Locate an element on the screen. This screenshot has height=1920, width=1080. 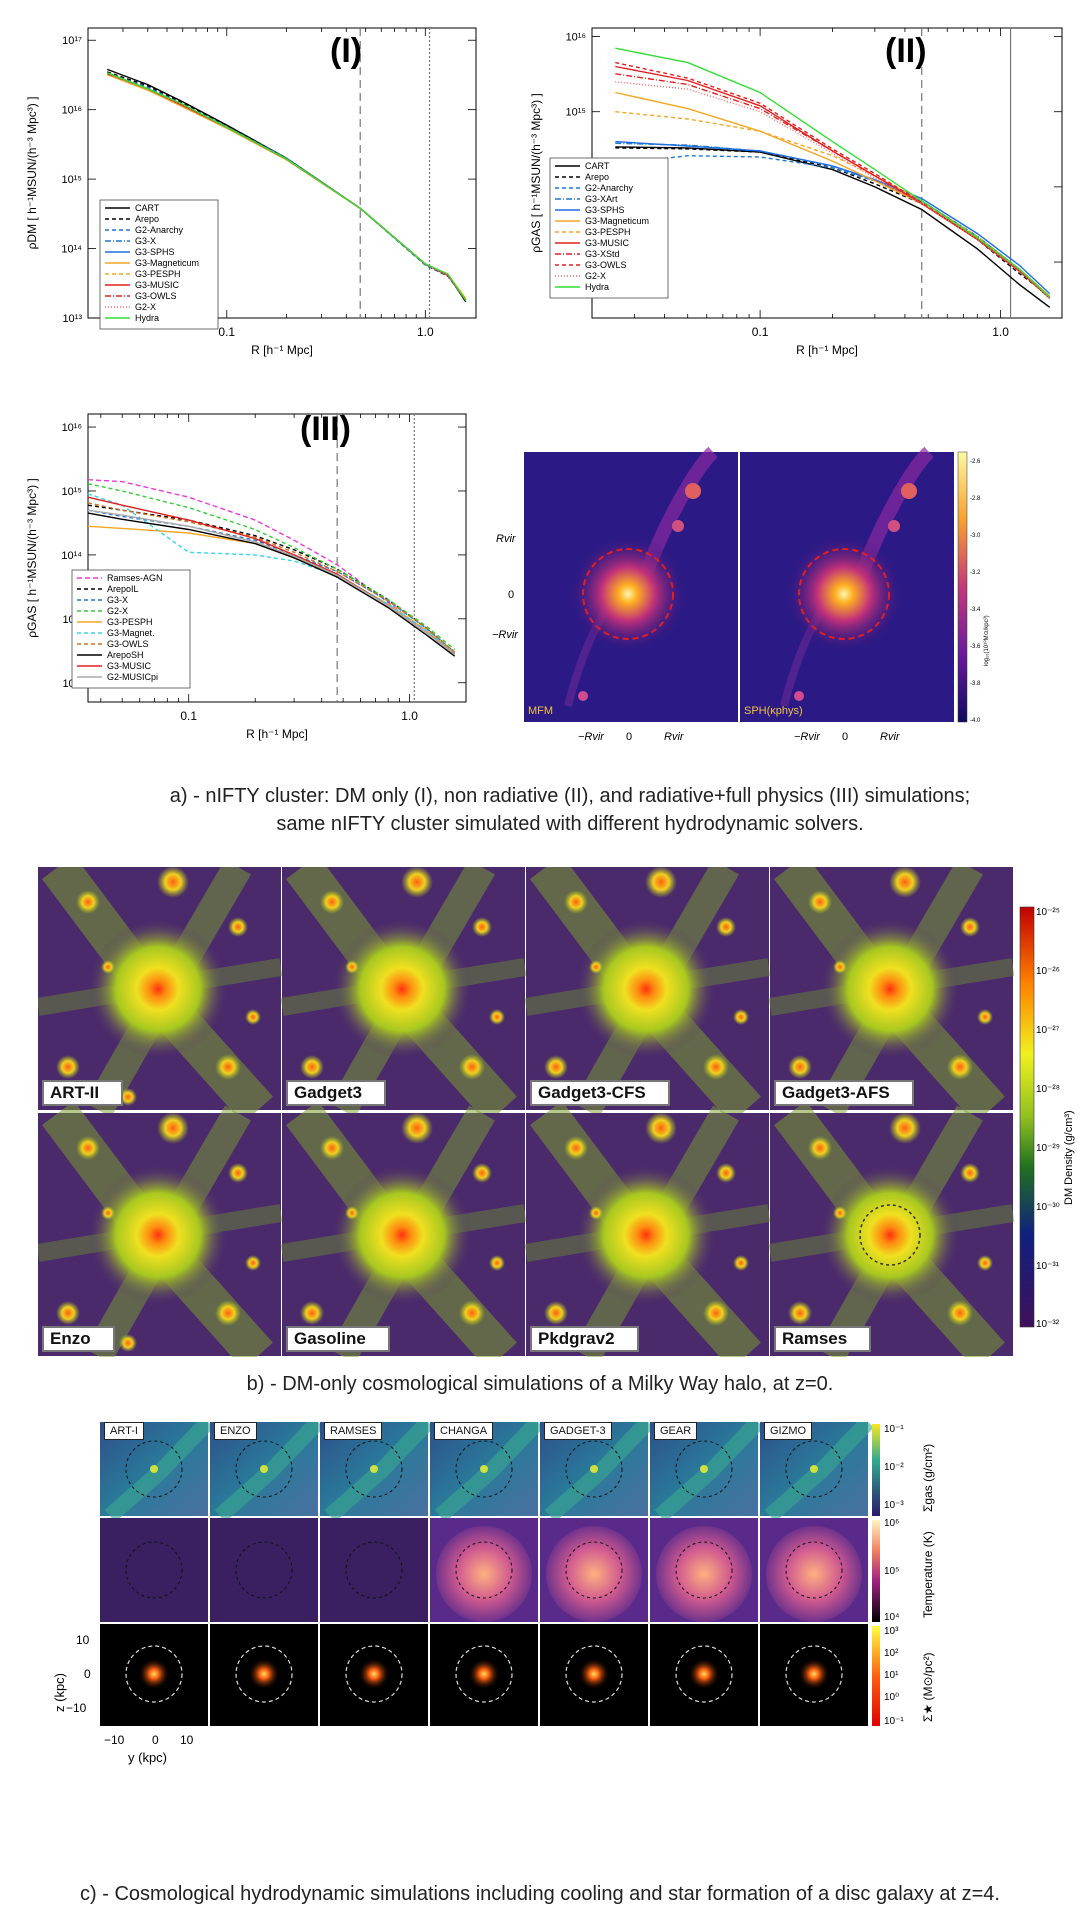
legend-entry: ArepoIL is located at coordinates (123, 589).